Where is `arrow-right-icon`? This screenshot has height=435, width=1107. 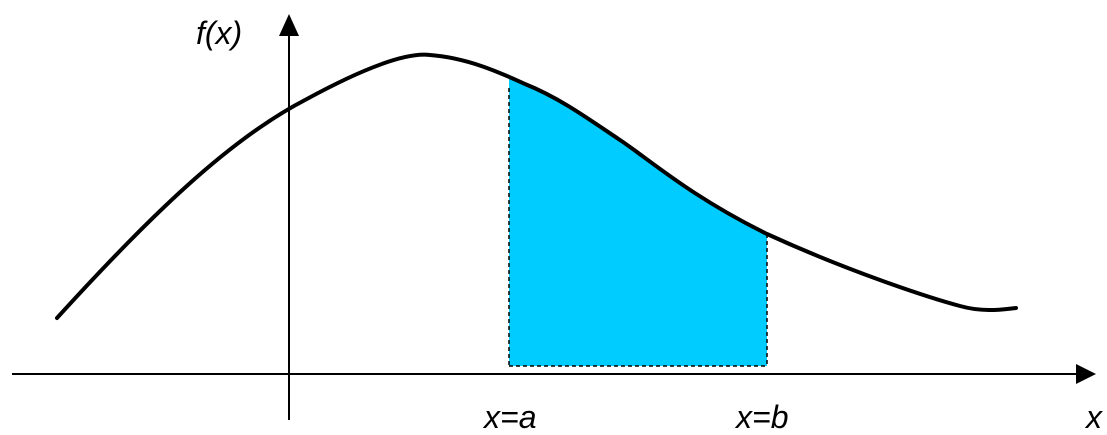
arrow-right-icon is located at coordinates (1086, 374).